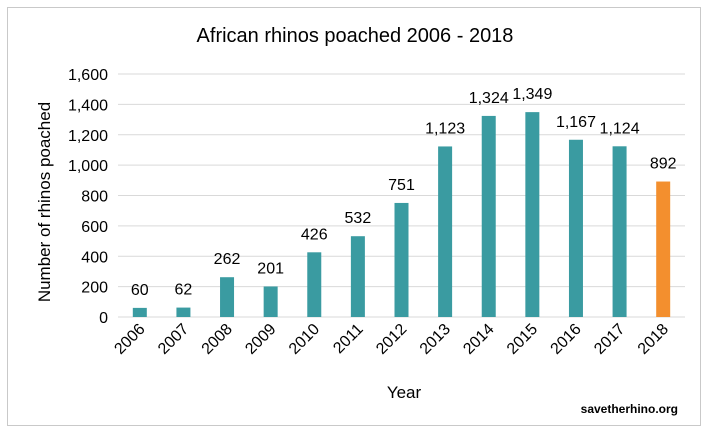 The image size is (710, 435). I want to click on x-axis-title: Year, so click(404, 392).